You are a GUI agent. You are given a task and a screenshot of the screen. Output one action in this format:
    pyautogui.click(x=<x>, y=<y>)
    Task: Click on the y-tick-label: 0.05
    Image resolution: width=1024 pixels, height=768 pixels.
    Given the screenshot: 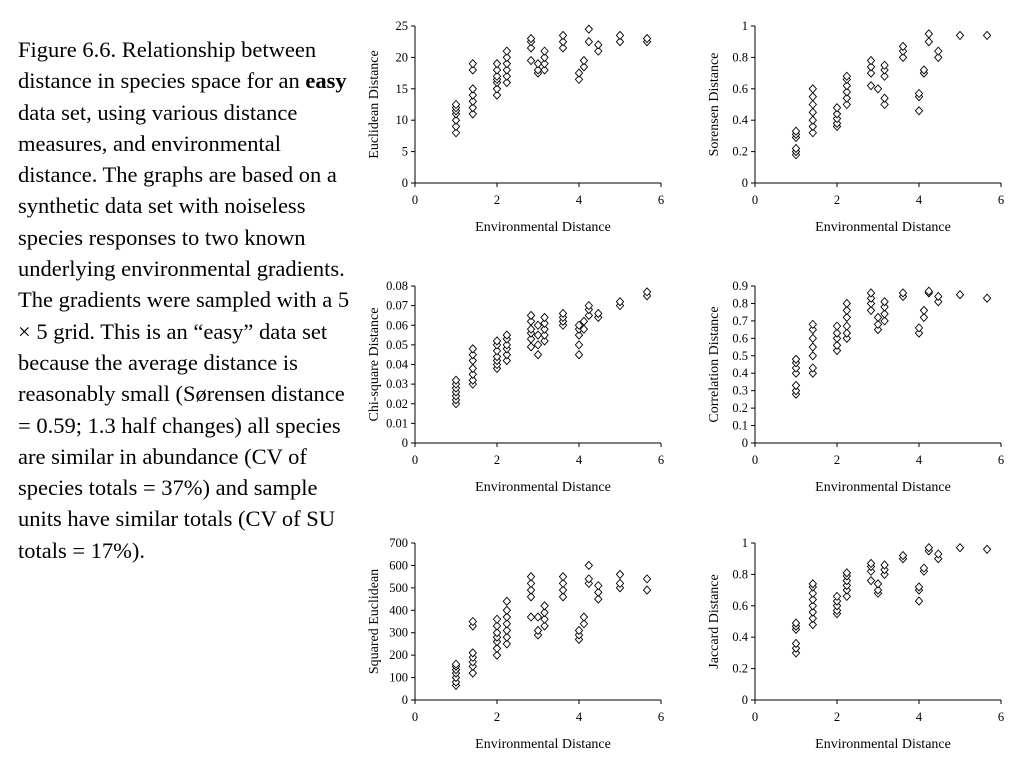 What is the action you would take?
    pyautogui.click(x=397, y=345)
    